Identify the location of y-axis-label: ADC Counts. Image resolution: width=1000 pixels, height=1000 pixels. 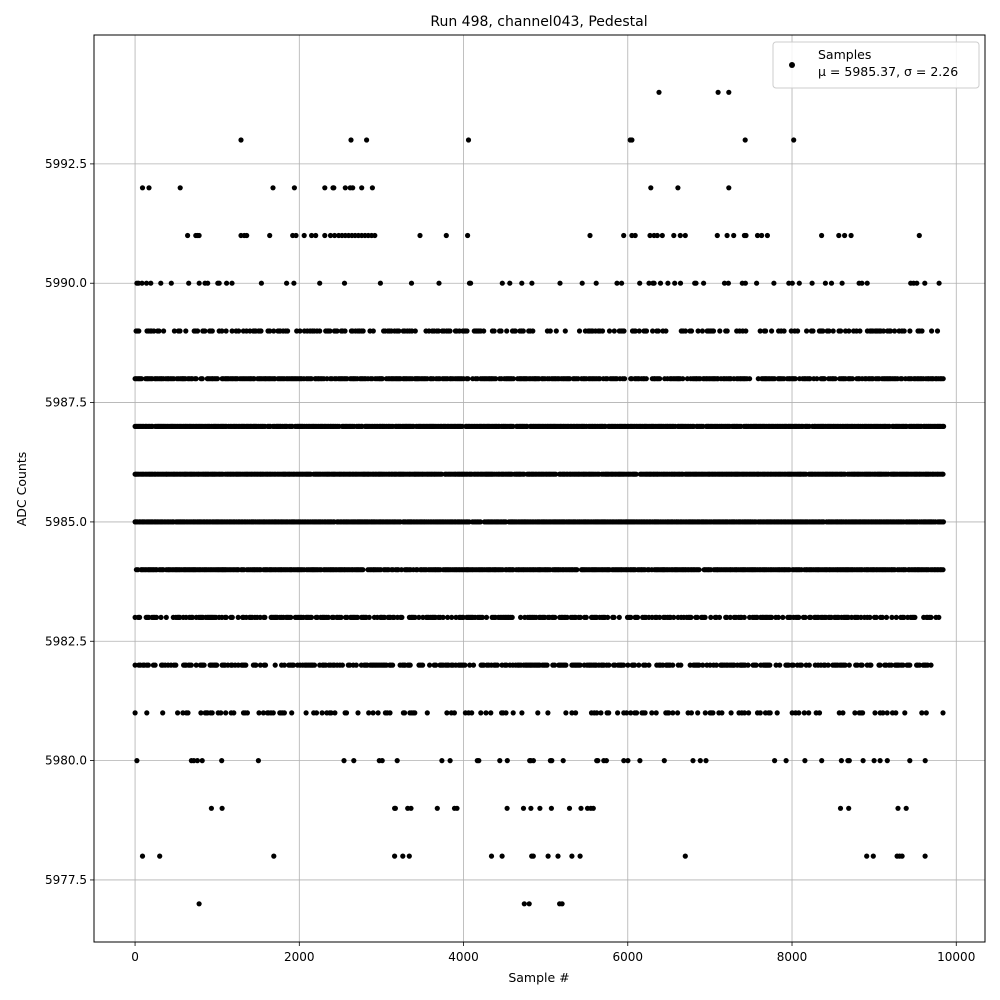
(21, 489).